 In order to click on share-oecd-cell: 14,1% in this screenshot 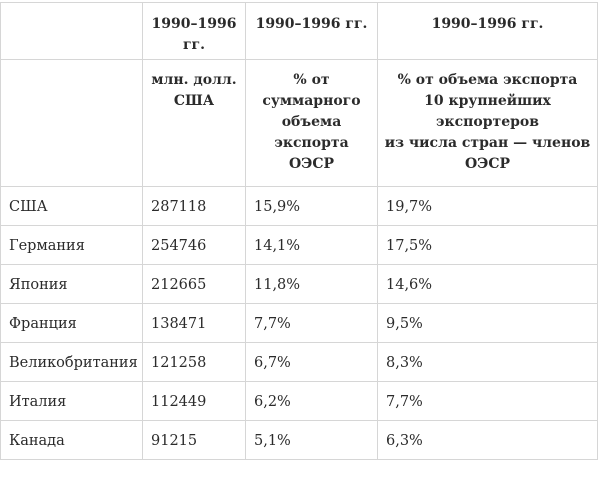, I will do `click(311, 245)`.